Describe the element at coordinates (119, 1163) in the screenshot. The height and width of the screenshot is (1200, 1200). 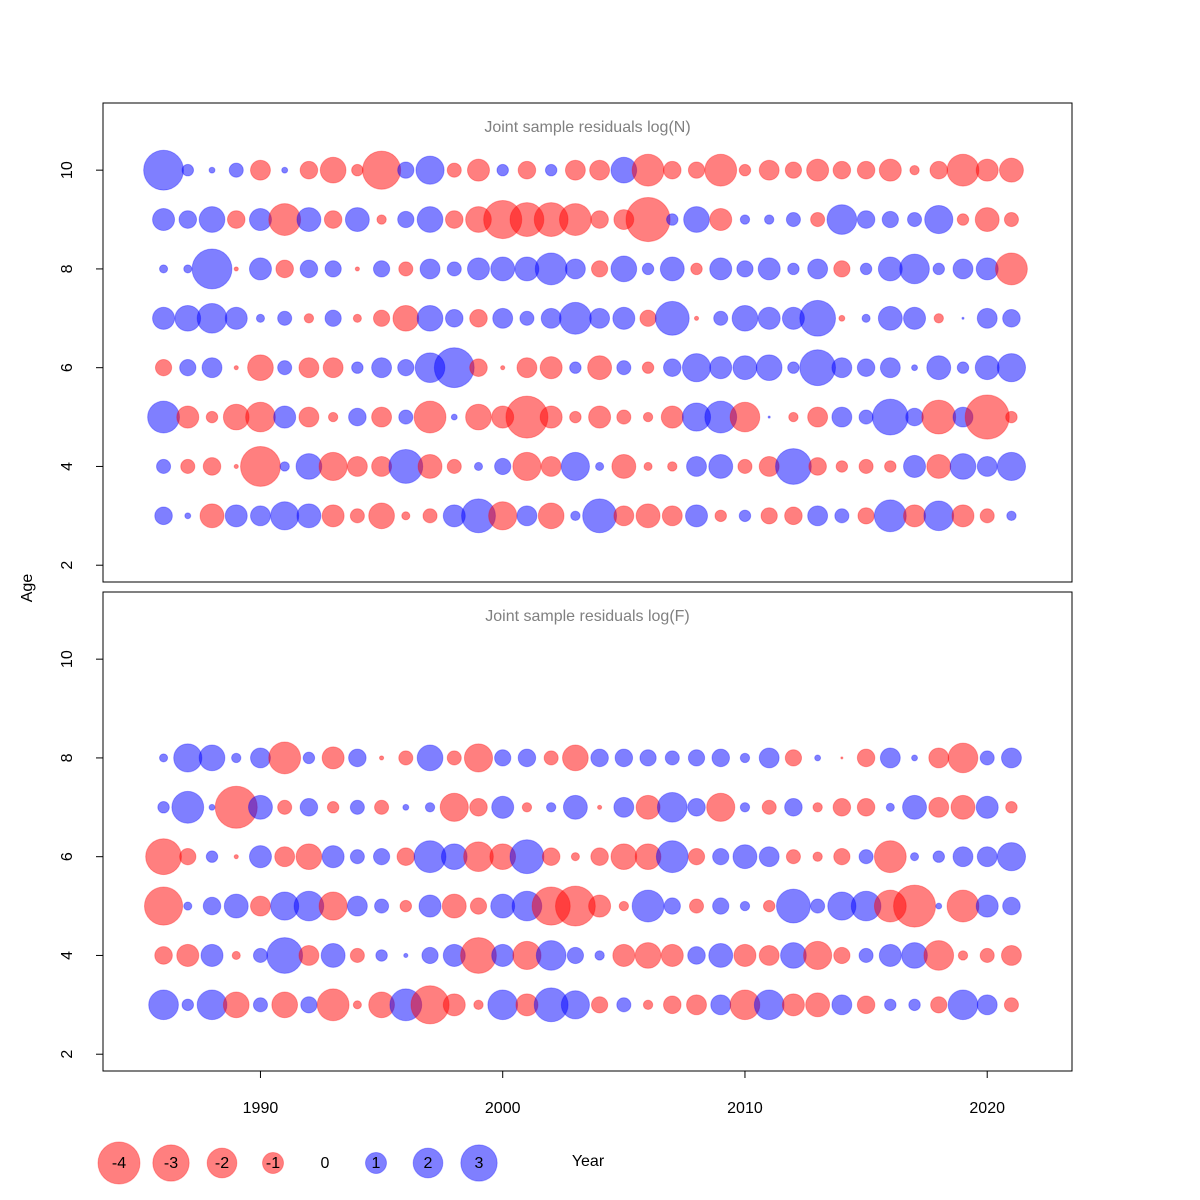
I see `legend-label: -4` at that location.